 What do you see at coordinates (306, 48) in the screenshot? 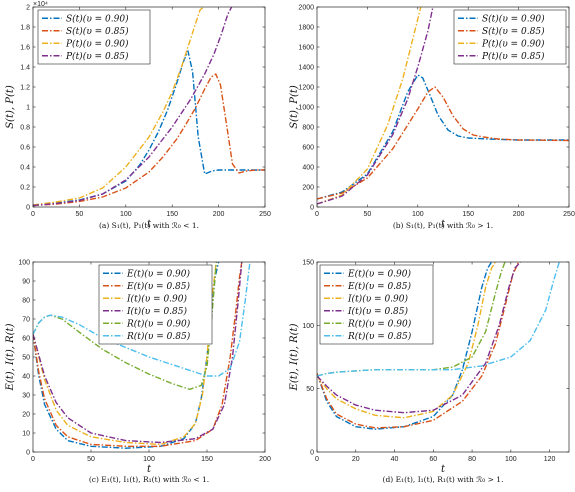
I see `y-tick-label: 1600` at bounding box center [306, 48].